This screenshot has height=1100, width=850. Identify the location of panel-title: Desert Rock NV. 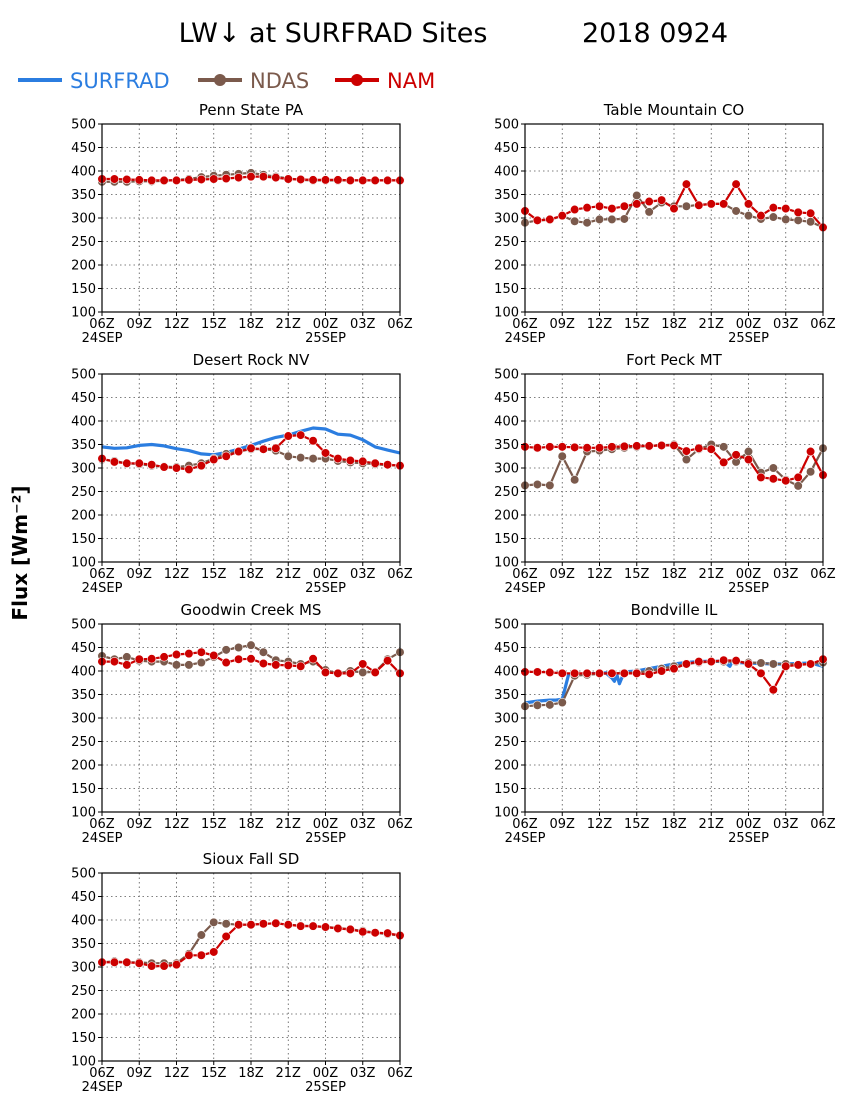
(251, 360).